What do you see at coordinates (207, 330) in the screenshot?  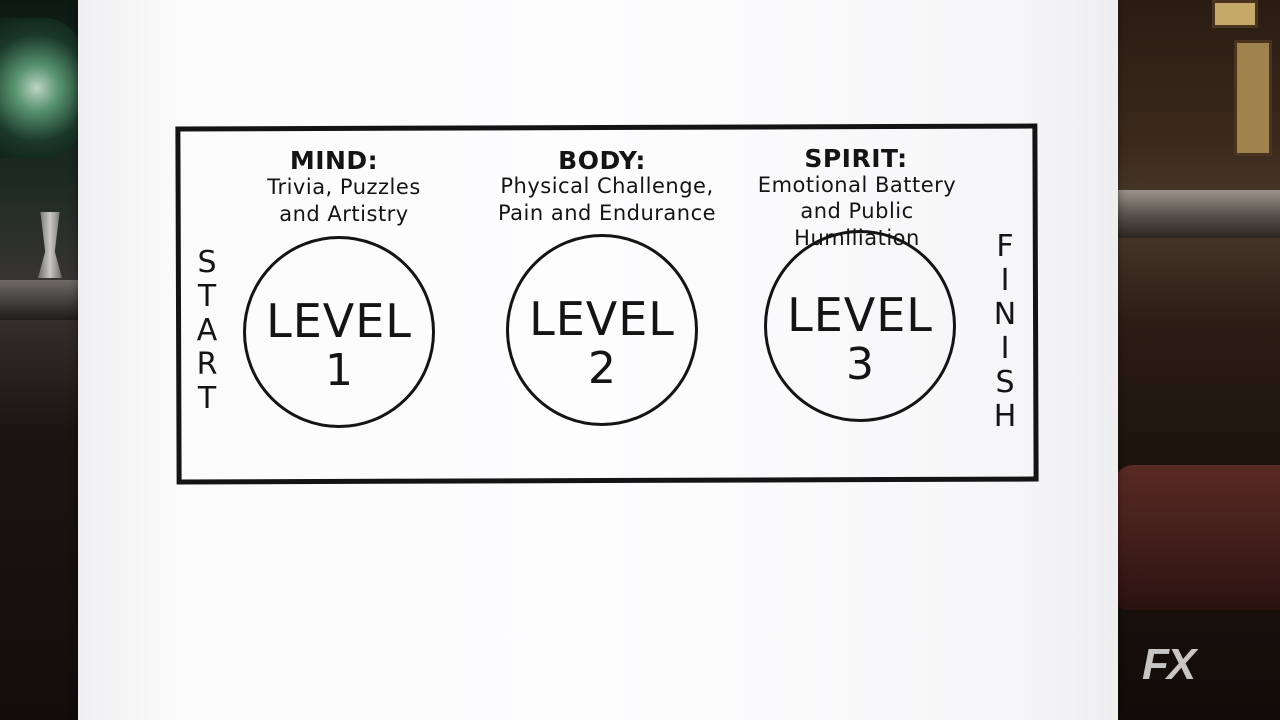 I see `start-label-letter: A` at bounding box center [207, 330].